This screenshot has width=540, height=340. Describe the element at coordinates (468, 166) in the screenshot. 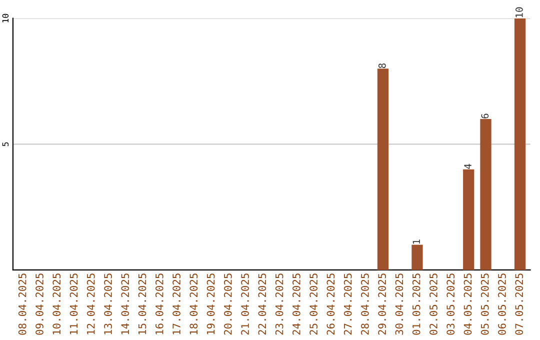

I see `data-label: 4` at that location.